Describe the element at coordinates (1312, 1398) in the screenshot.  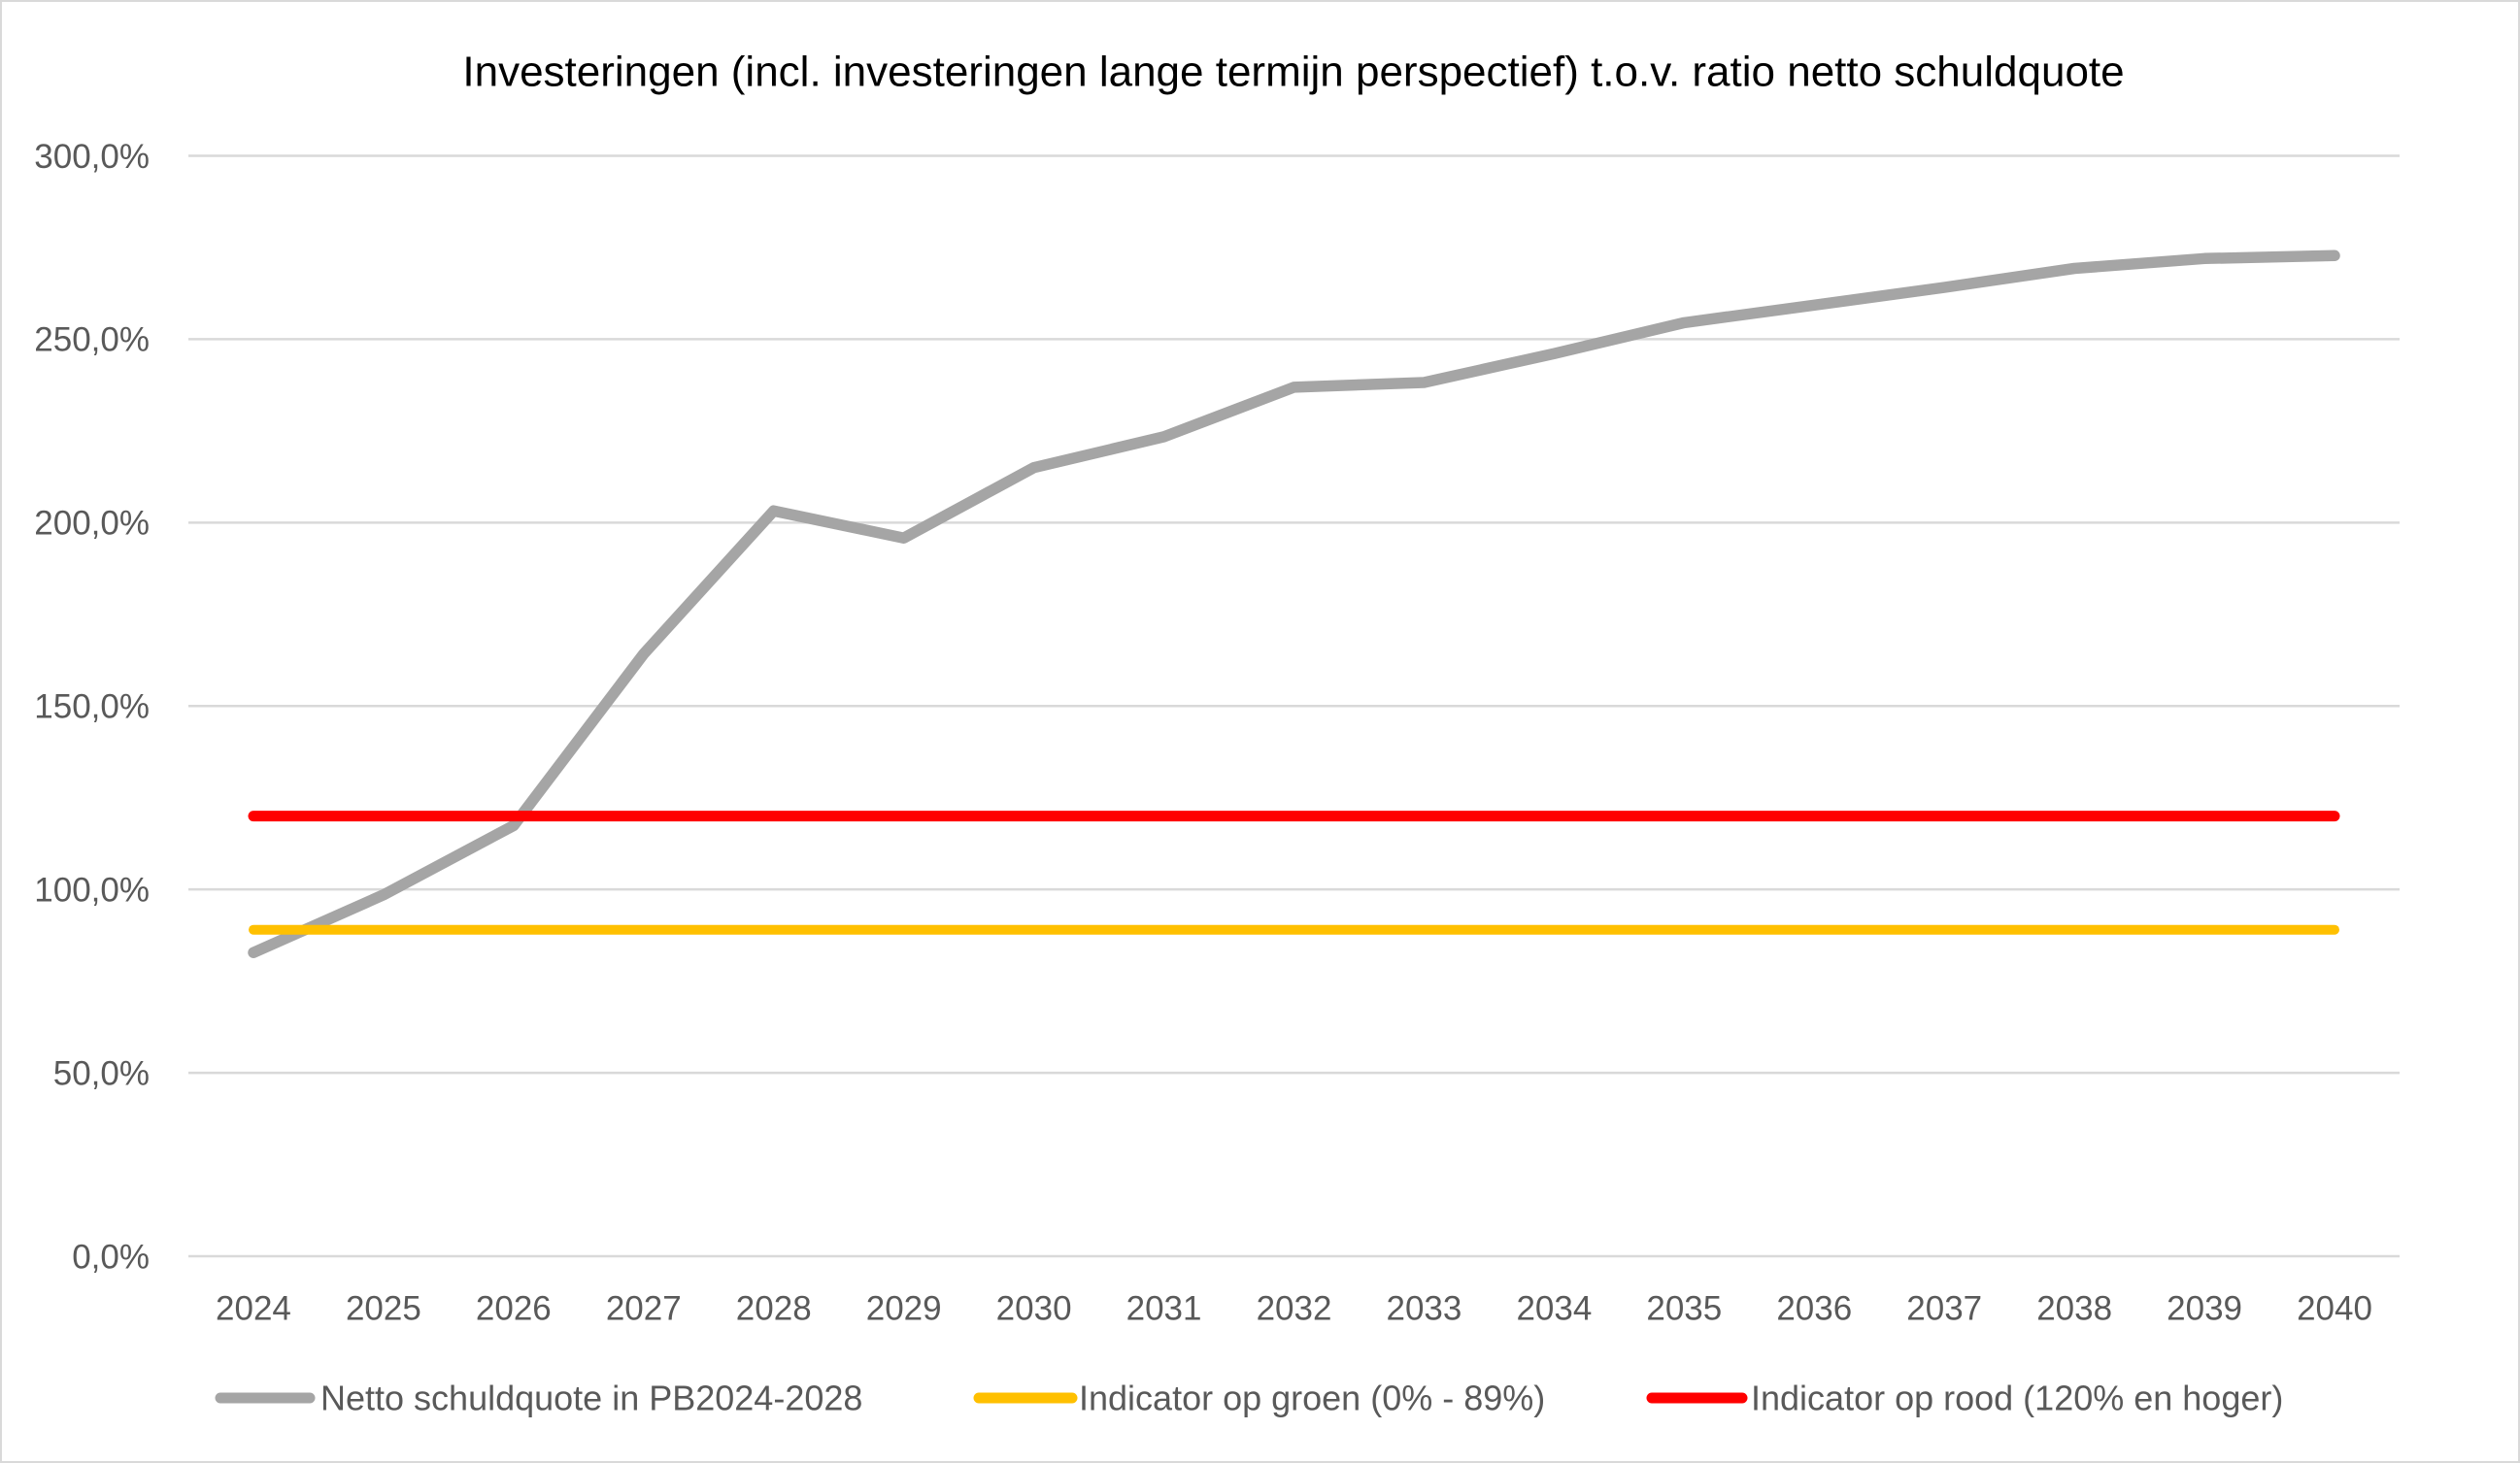
I see `legend-label: Indicator op groen (0% - 89%)` at that location.